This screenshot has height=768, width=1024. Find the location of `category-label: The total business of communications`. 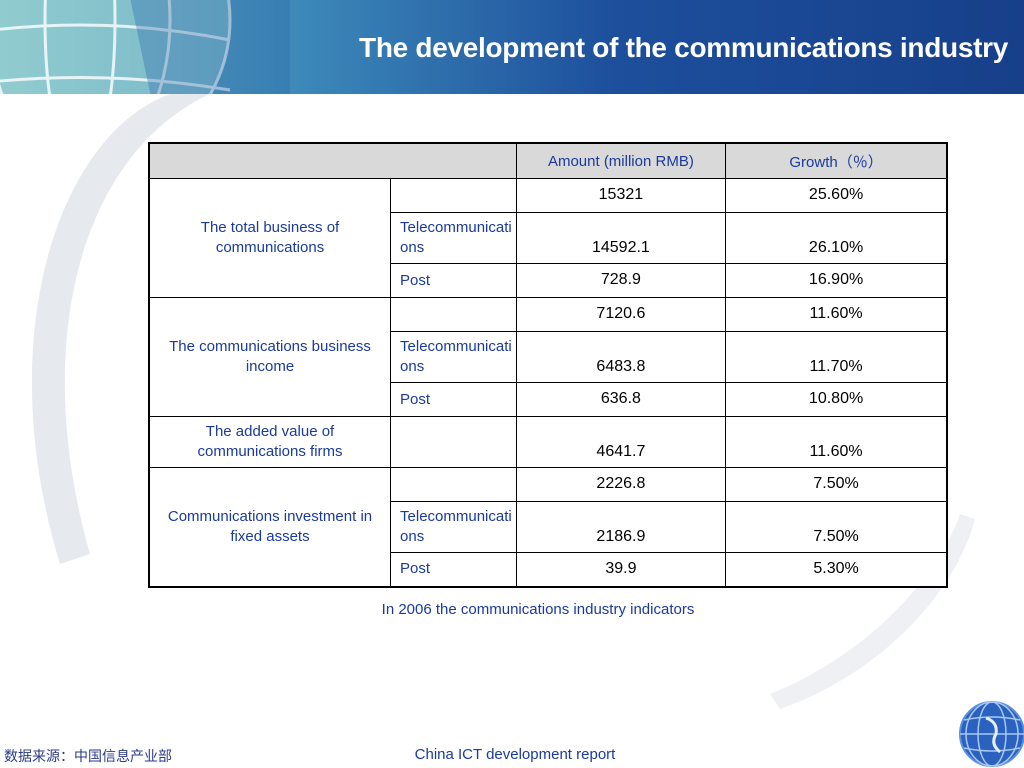

category-label: The total business of communications is located at coordinates (270, 238).